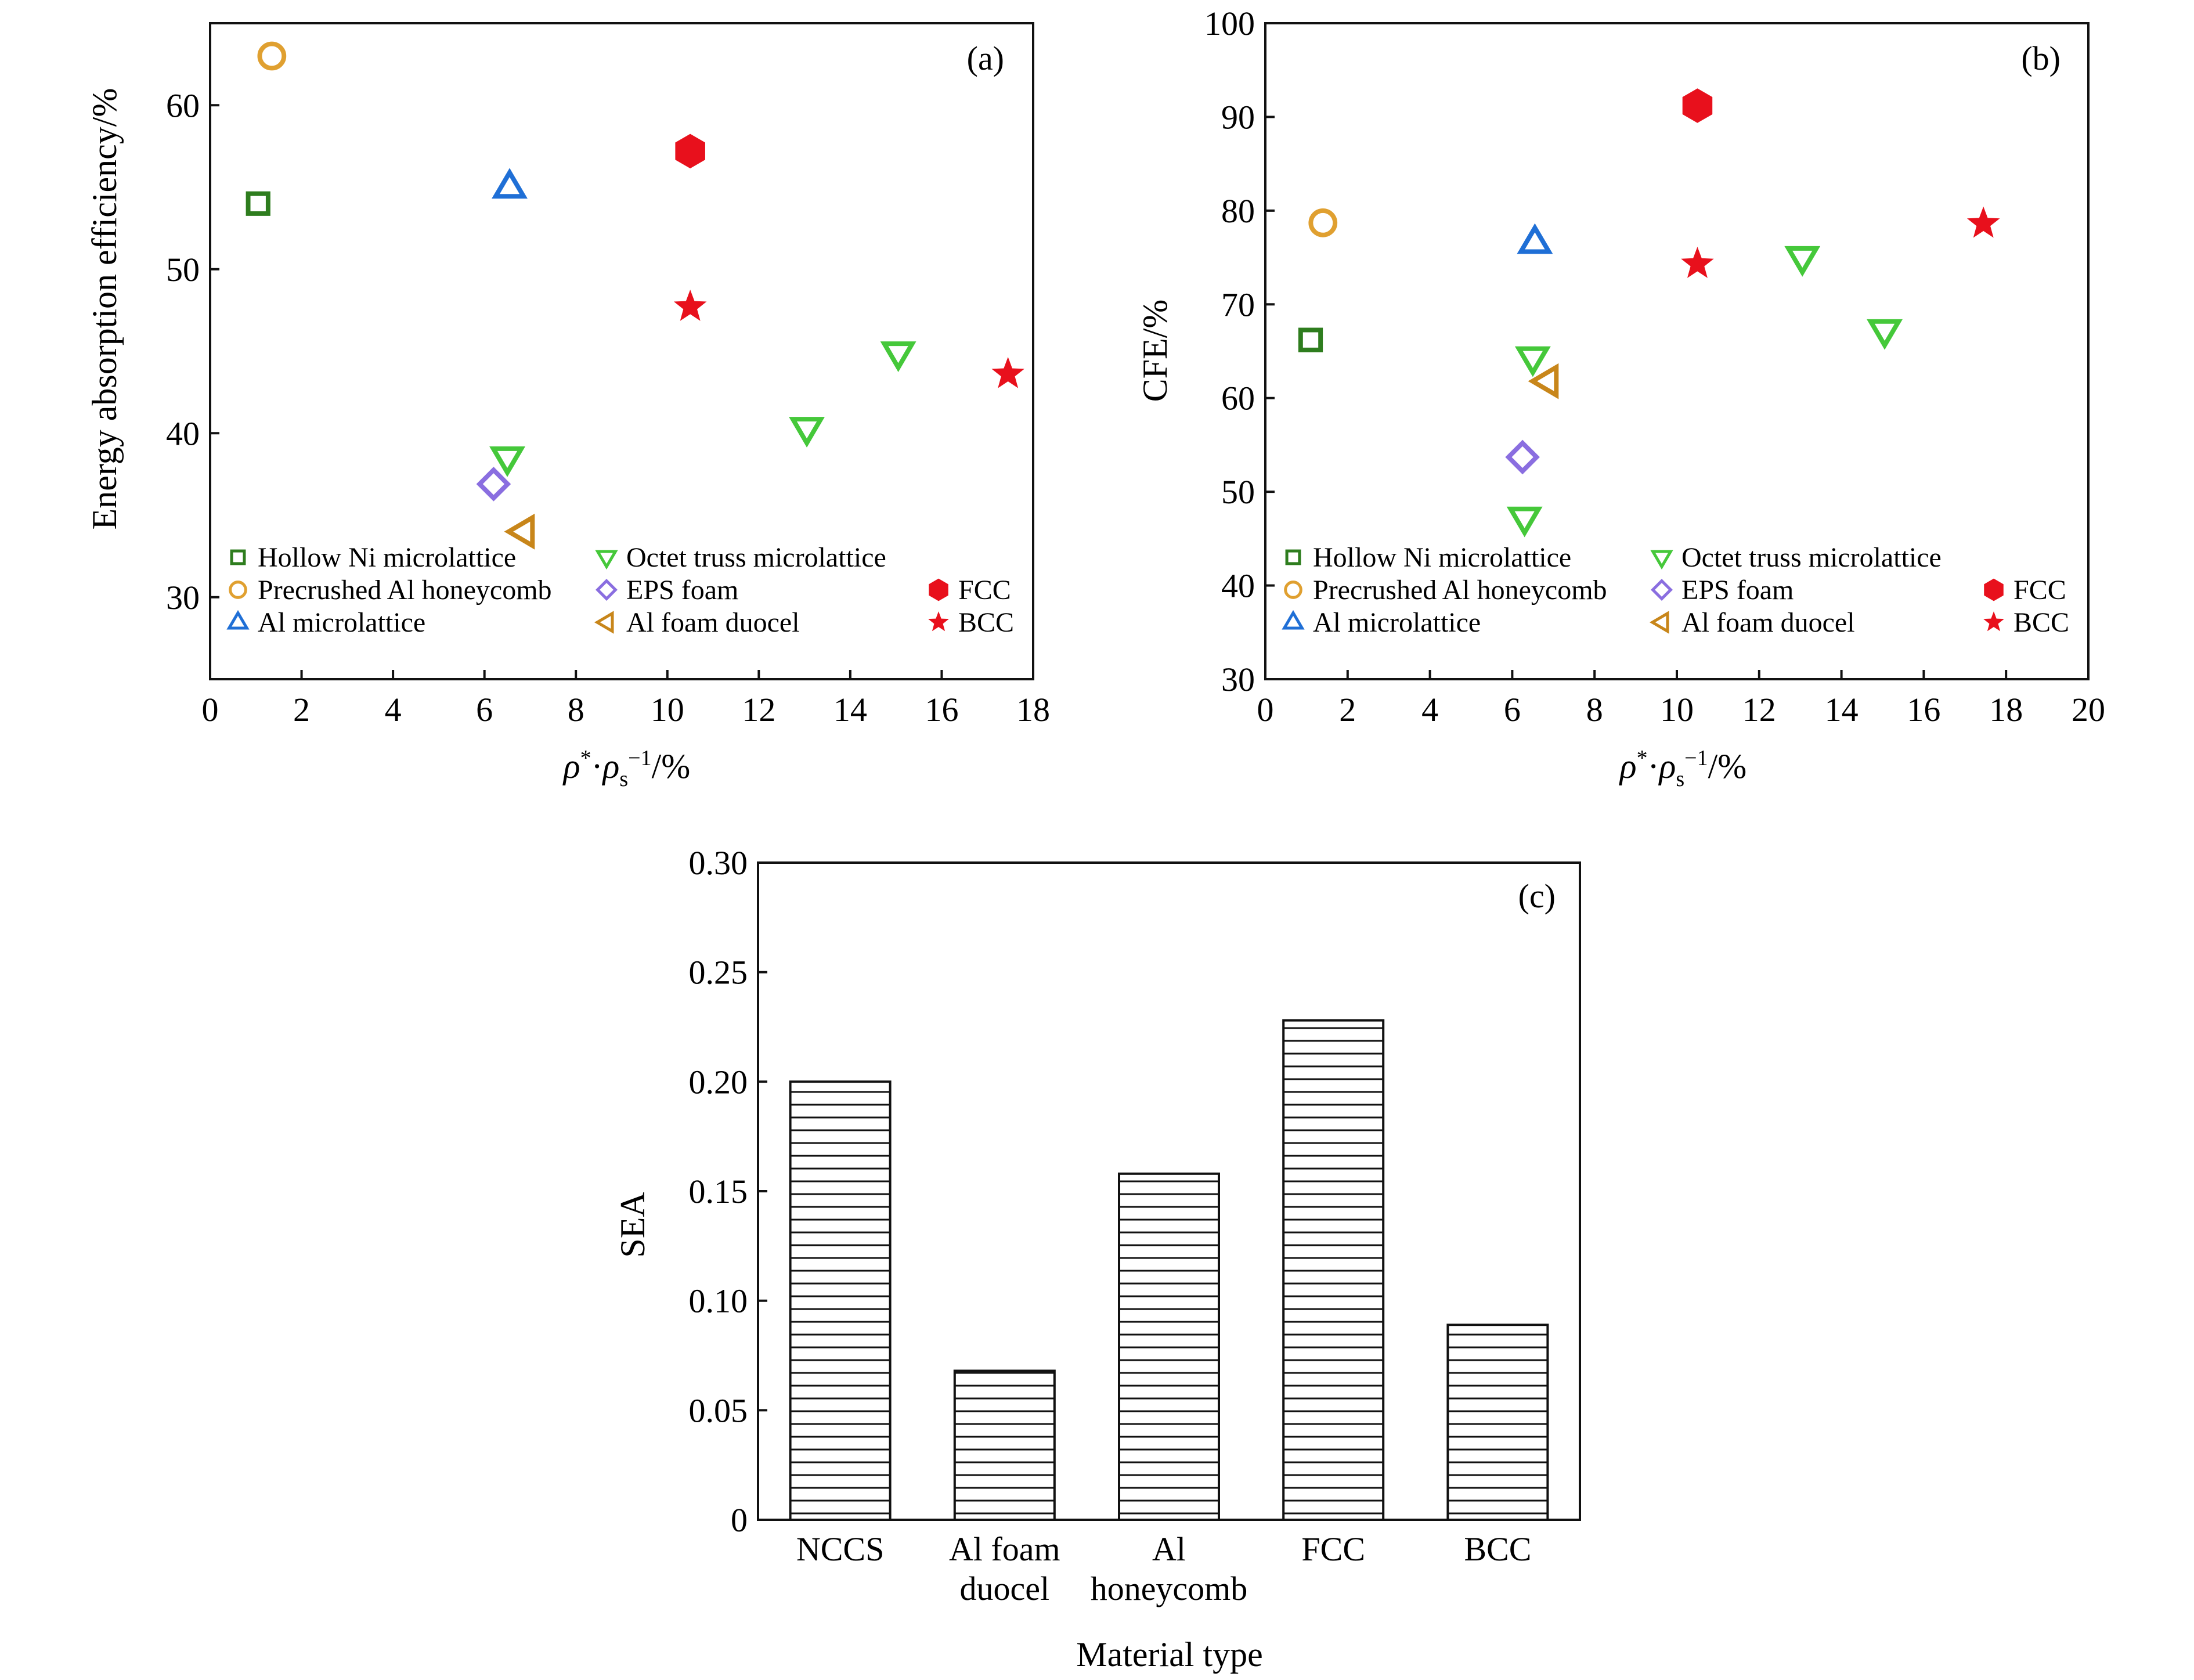  I want to click on panel-b-ylabel: CFE/%, so click(1155, 351).